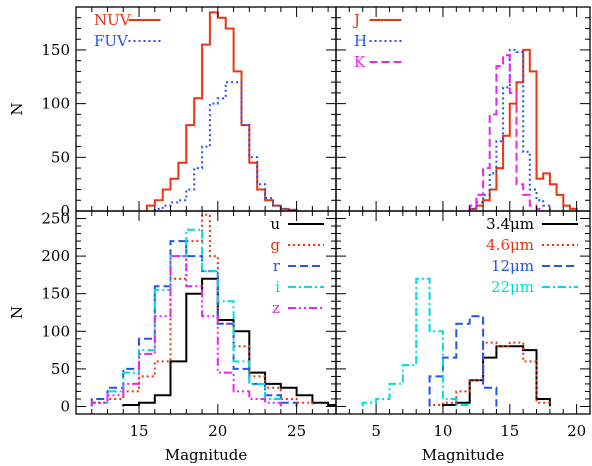 This screenshot has height=466, width=592. I want to click on legend-label: g, so click(275, 245).